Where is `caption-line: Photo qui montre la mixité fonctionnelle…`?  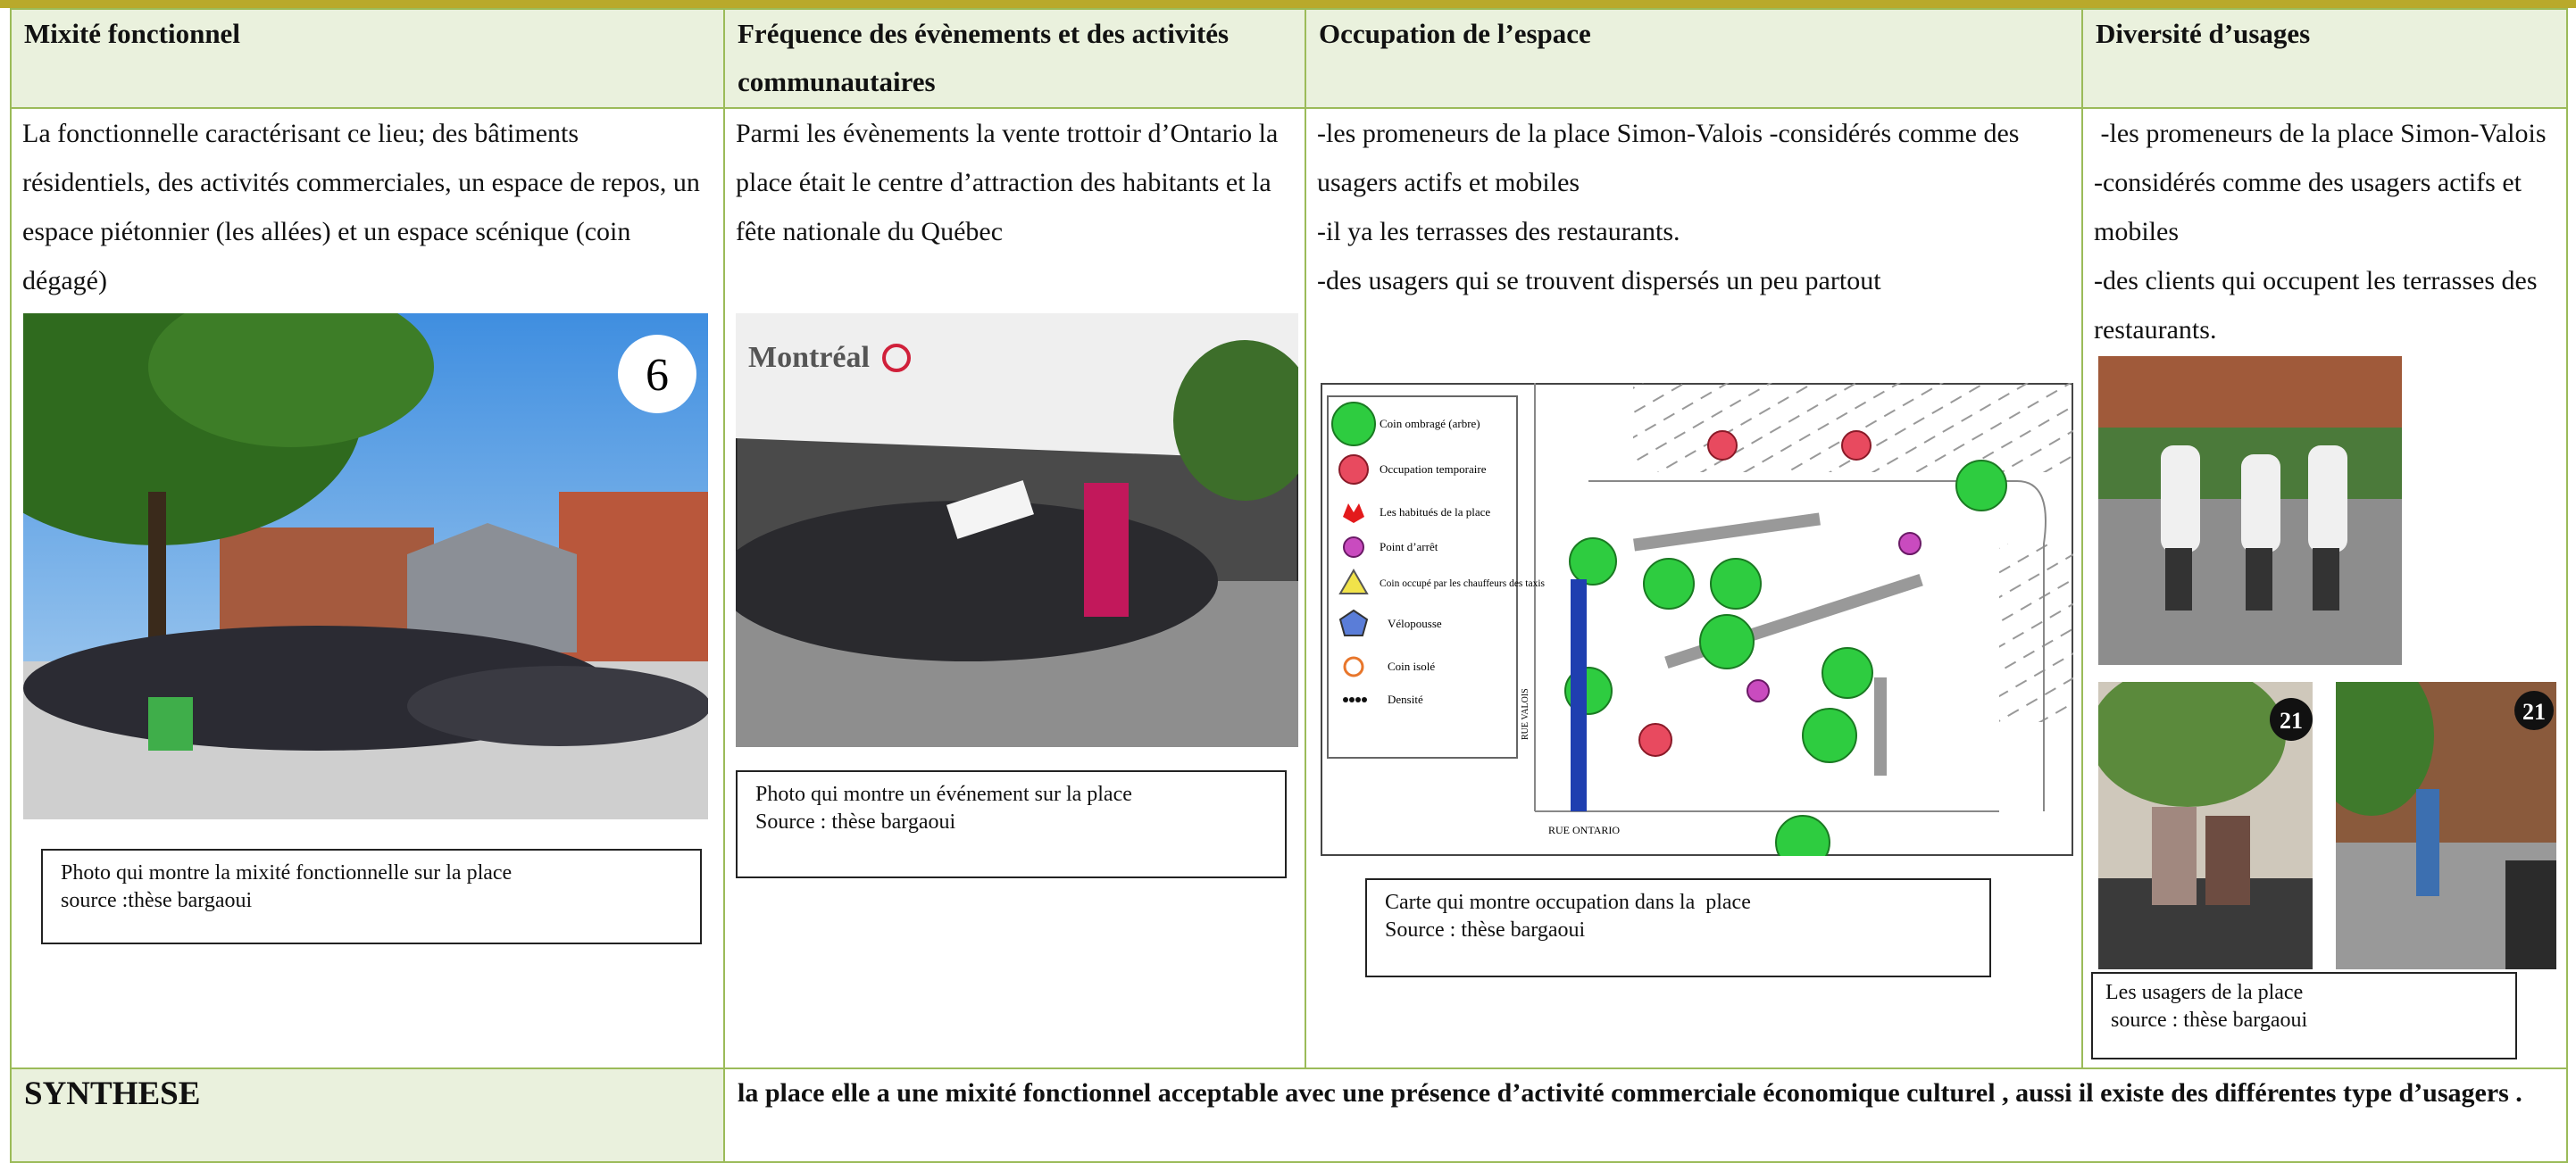
caption-line: Photo qui montre la mixité fonctionnelle… is located at coordinates (287, 873).